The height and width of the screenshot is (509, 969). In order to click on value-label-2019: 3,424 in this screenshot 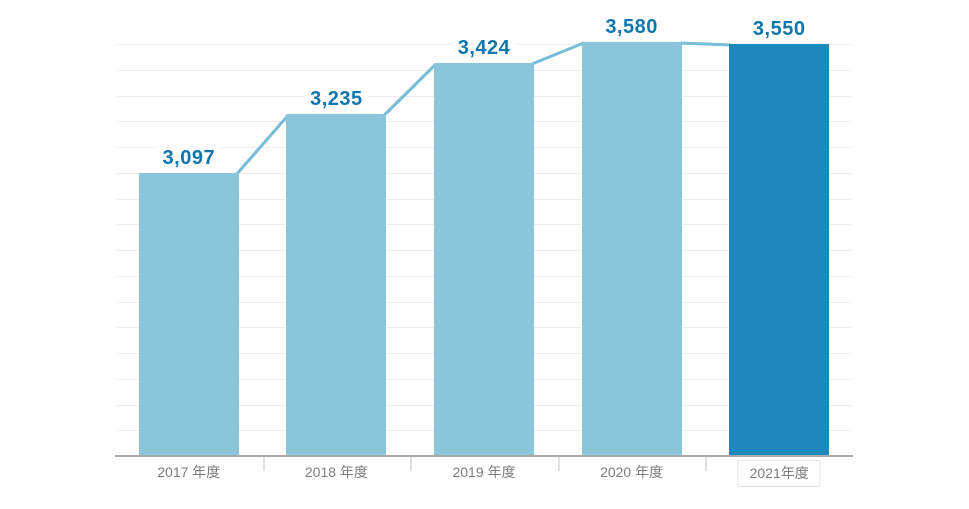, I will do `click(484, 48)`.